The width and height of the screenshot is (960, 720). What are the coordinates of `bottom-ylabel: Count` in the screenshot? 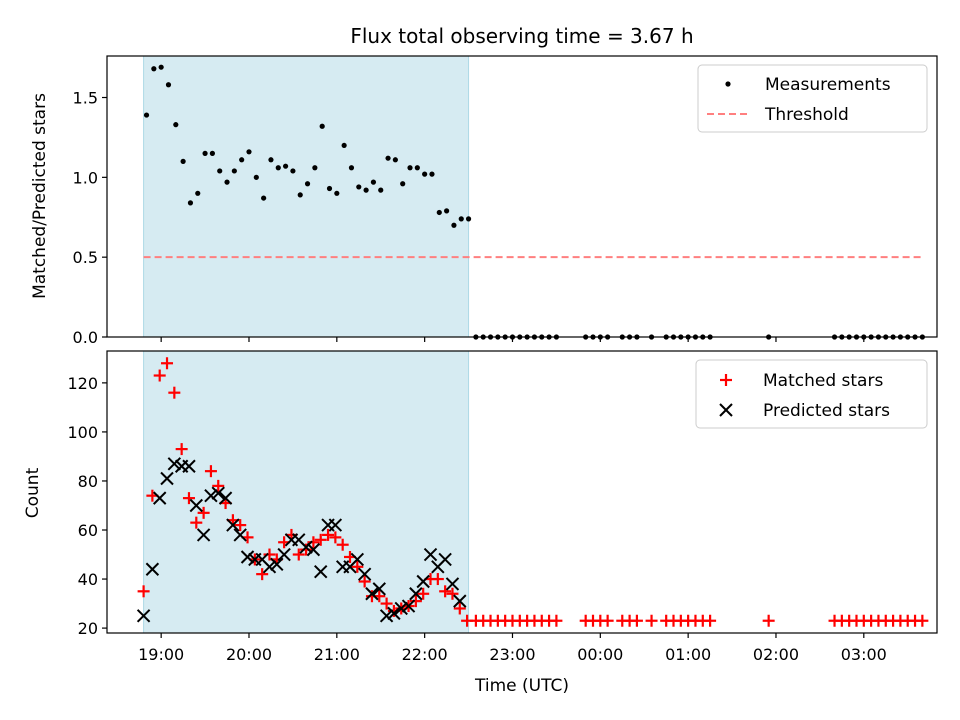 It's located at (33, 492).